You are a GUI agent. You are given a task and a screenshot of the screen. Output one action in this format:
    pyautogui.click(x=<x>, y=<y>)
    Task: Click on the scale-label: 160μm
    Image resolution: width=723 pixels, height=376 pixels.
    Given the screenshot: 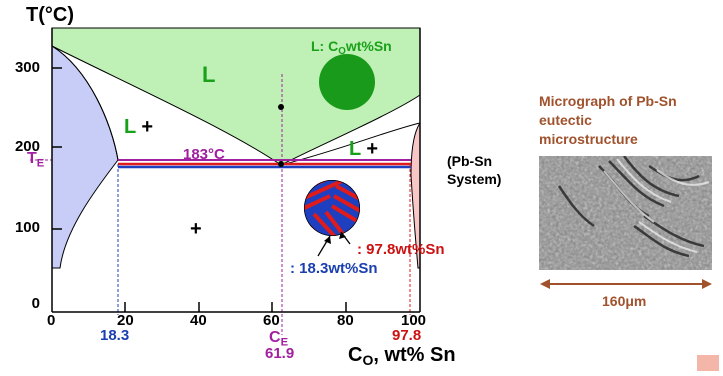 What is the action you would take?
    pyautogui.click(x=624, y=301)
    